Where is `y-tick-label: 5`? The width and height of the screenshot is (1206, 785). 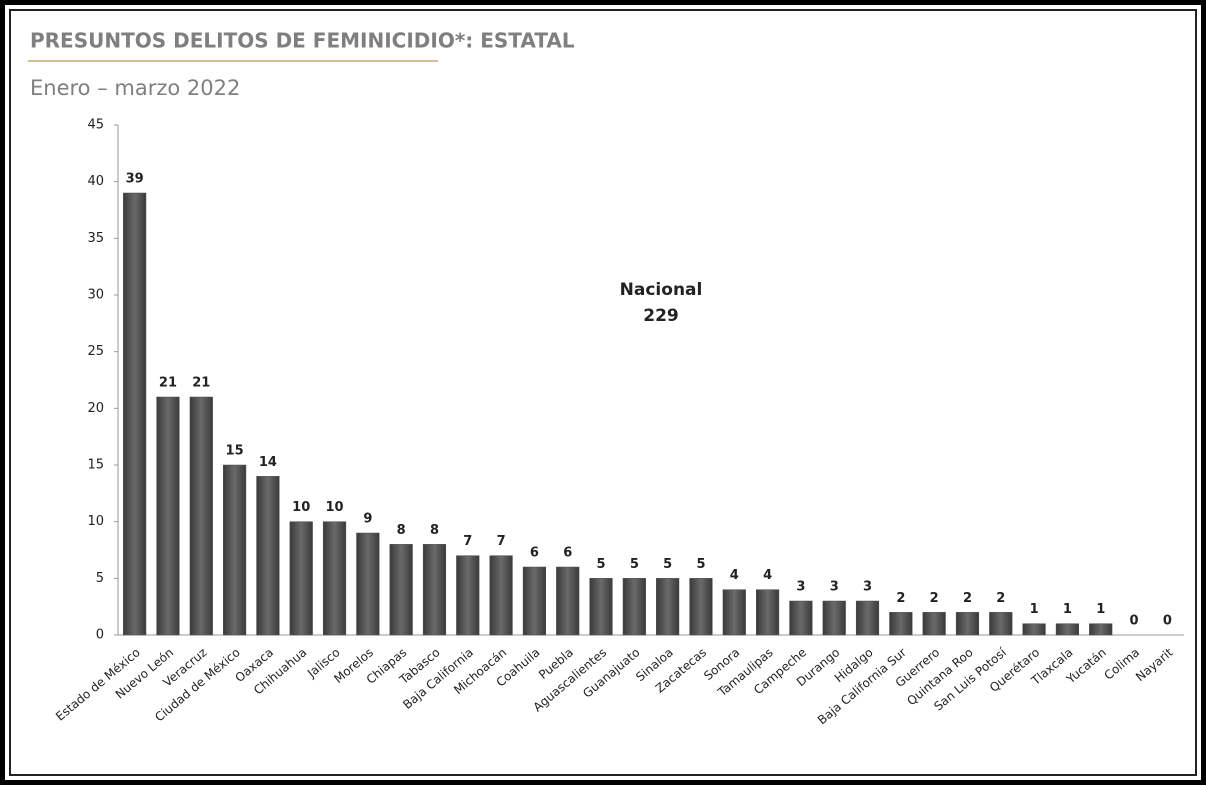 y-tick-label: 5 is located at coordinates (100, 578).